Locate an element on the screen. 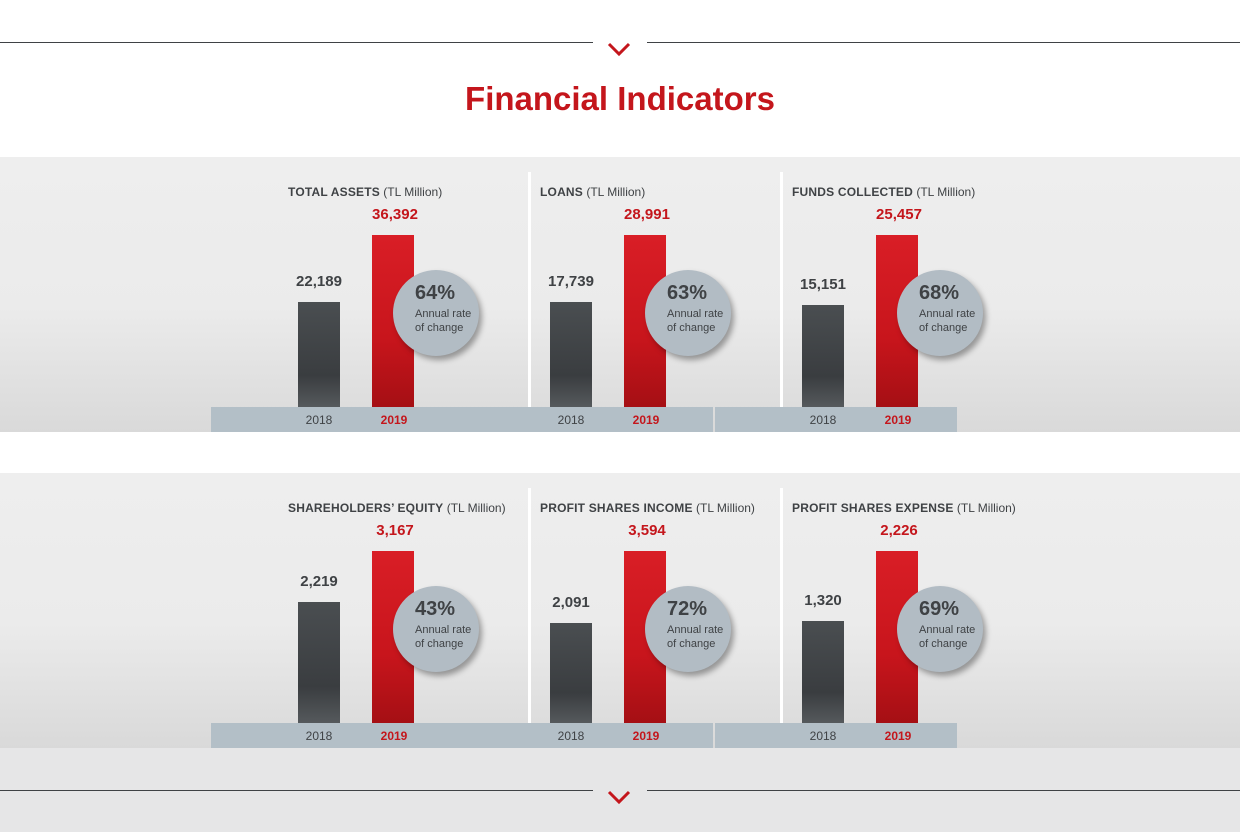 The height and width of the screenshot is (832, 1240). data-label-2019: 2,226 is located at coordinates (899, 530).